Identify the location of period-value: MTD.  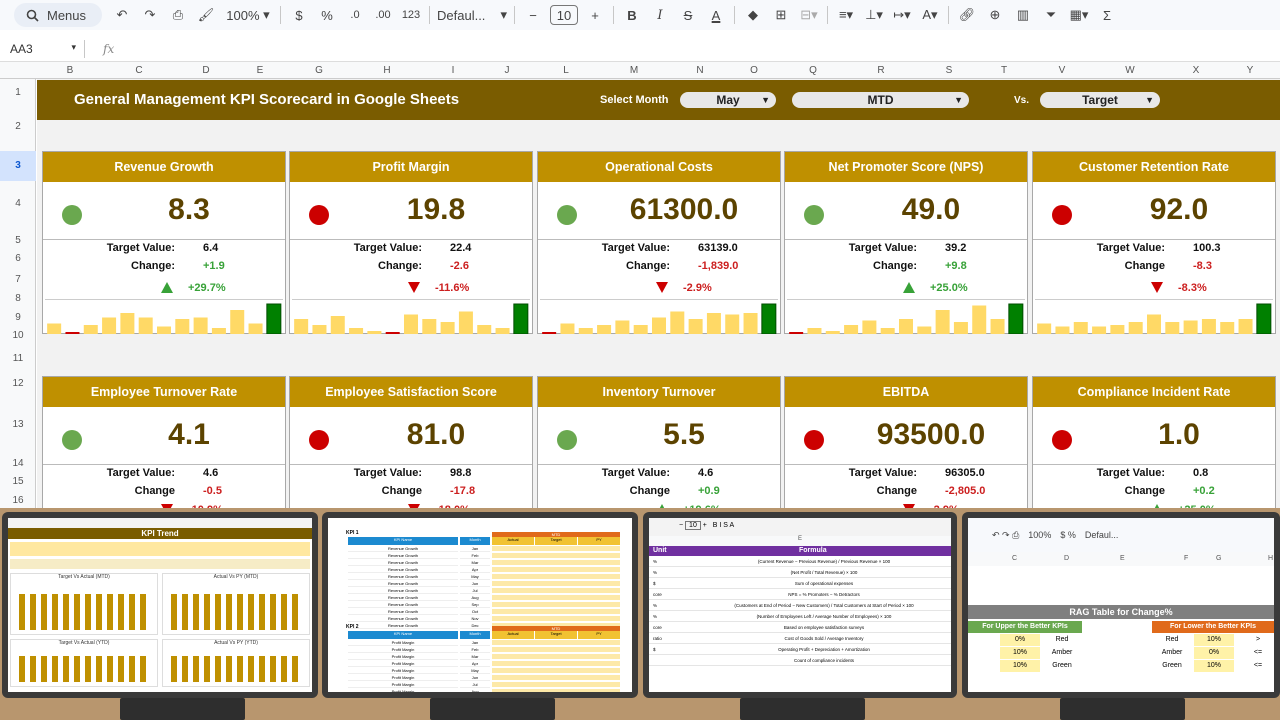
(880, 100).